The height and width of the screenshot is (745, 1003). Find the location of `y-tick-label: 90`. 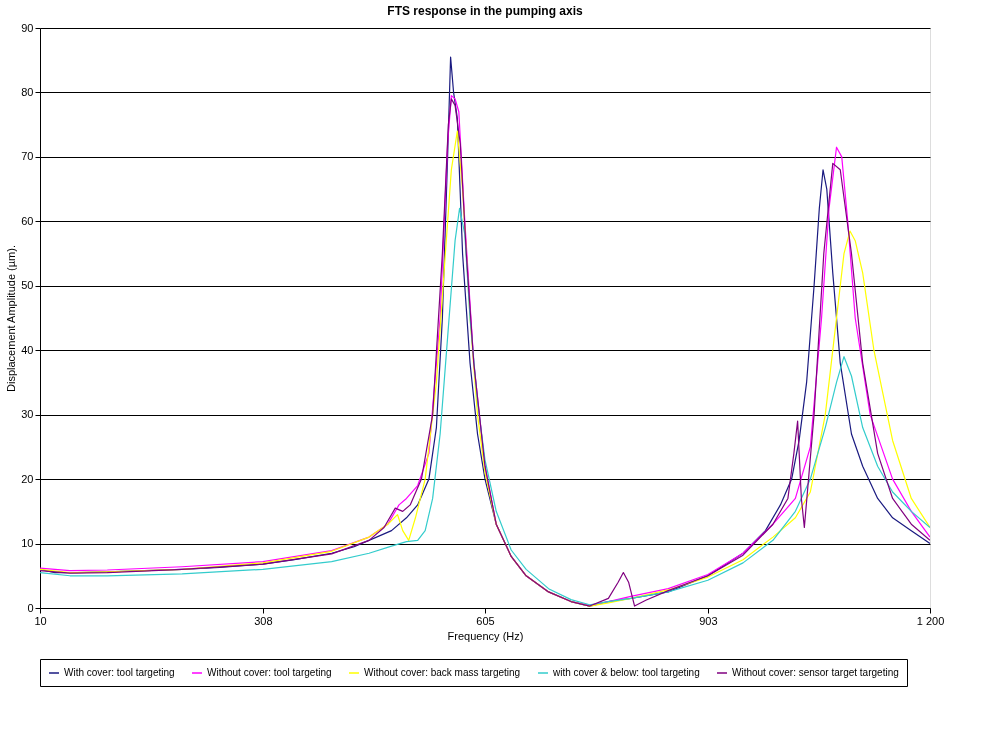

y-tick-label: 90 is located at coordinates (27, 27).